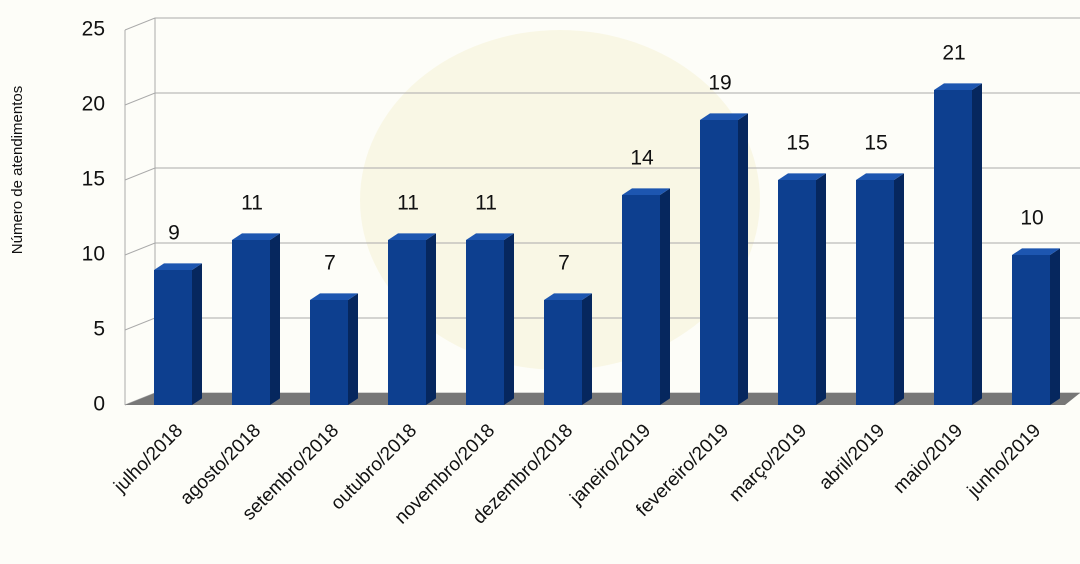 The width and height of the screenshot is (1080, 564). I want to click on y-tick-label: 0, so click(99, 404).